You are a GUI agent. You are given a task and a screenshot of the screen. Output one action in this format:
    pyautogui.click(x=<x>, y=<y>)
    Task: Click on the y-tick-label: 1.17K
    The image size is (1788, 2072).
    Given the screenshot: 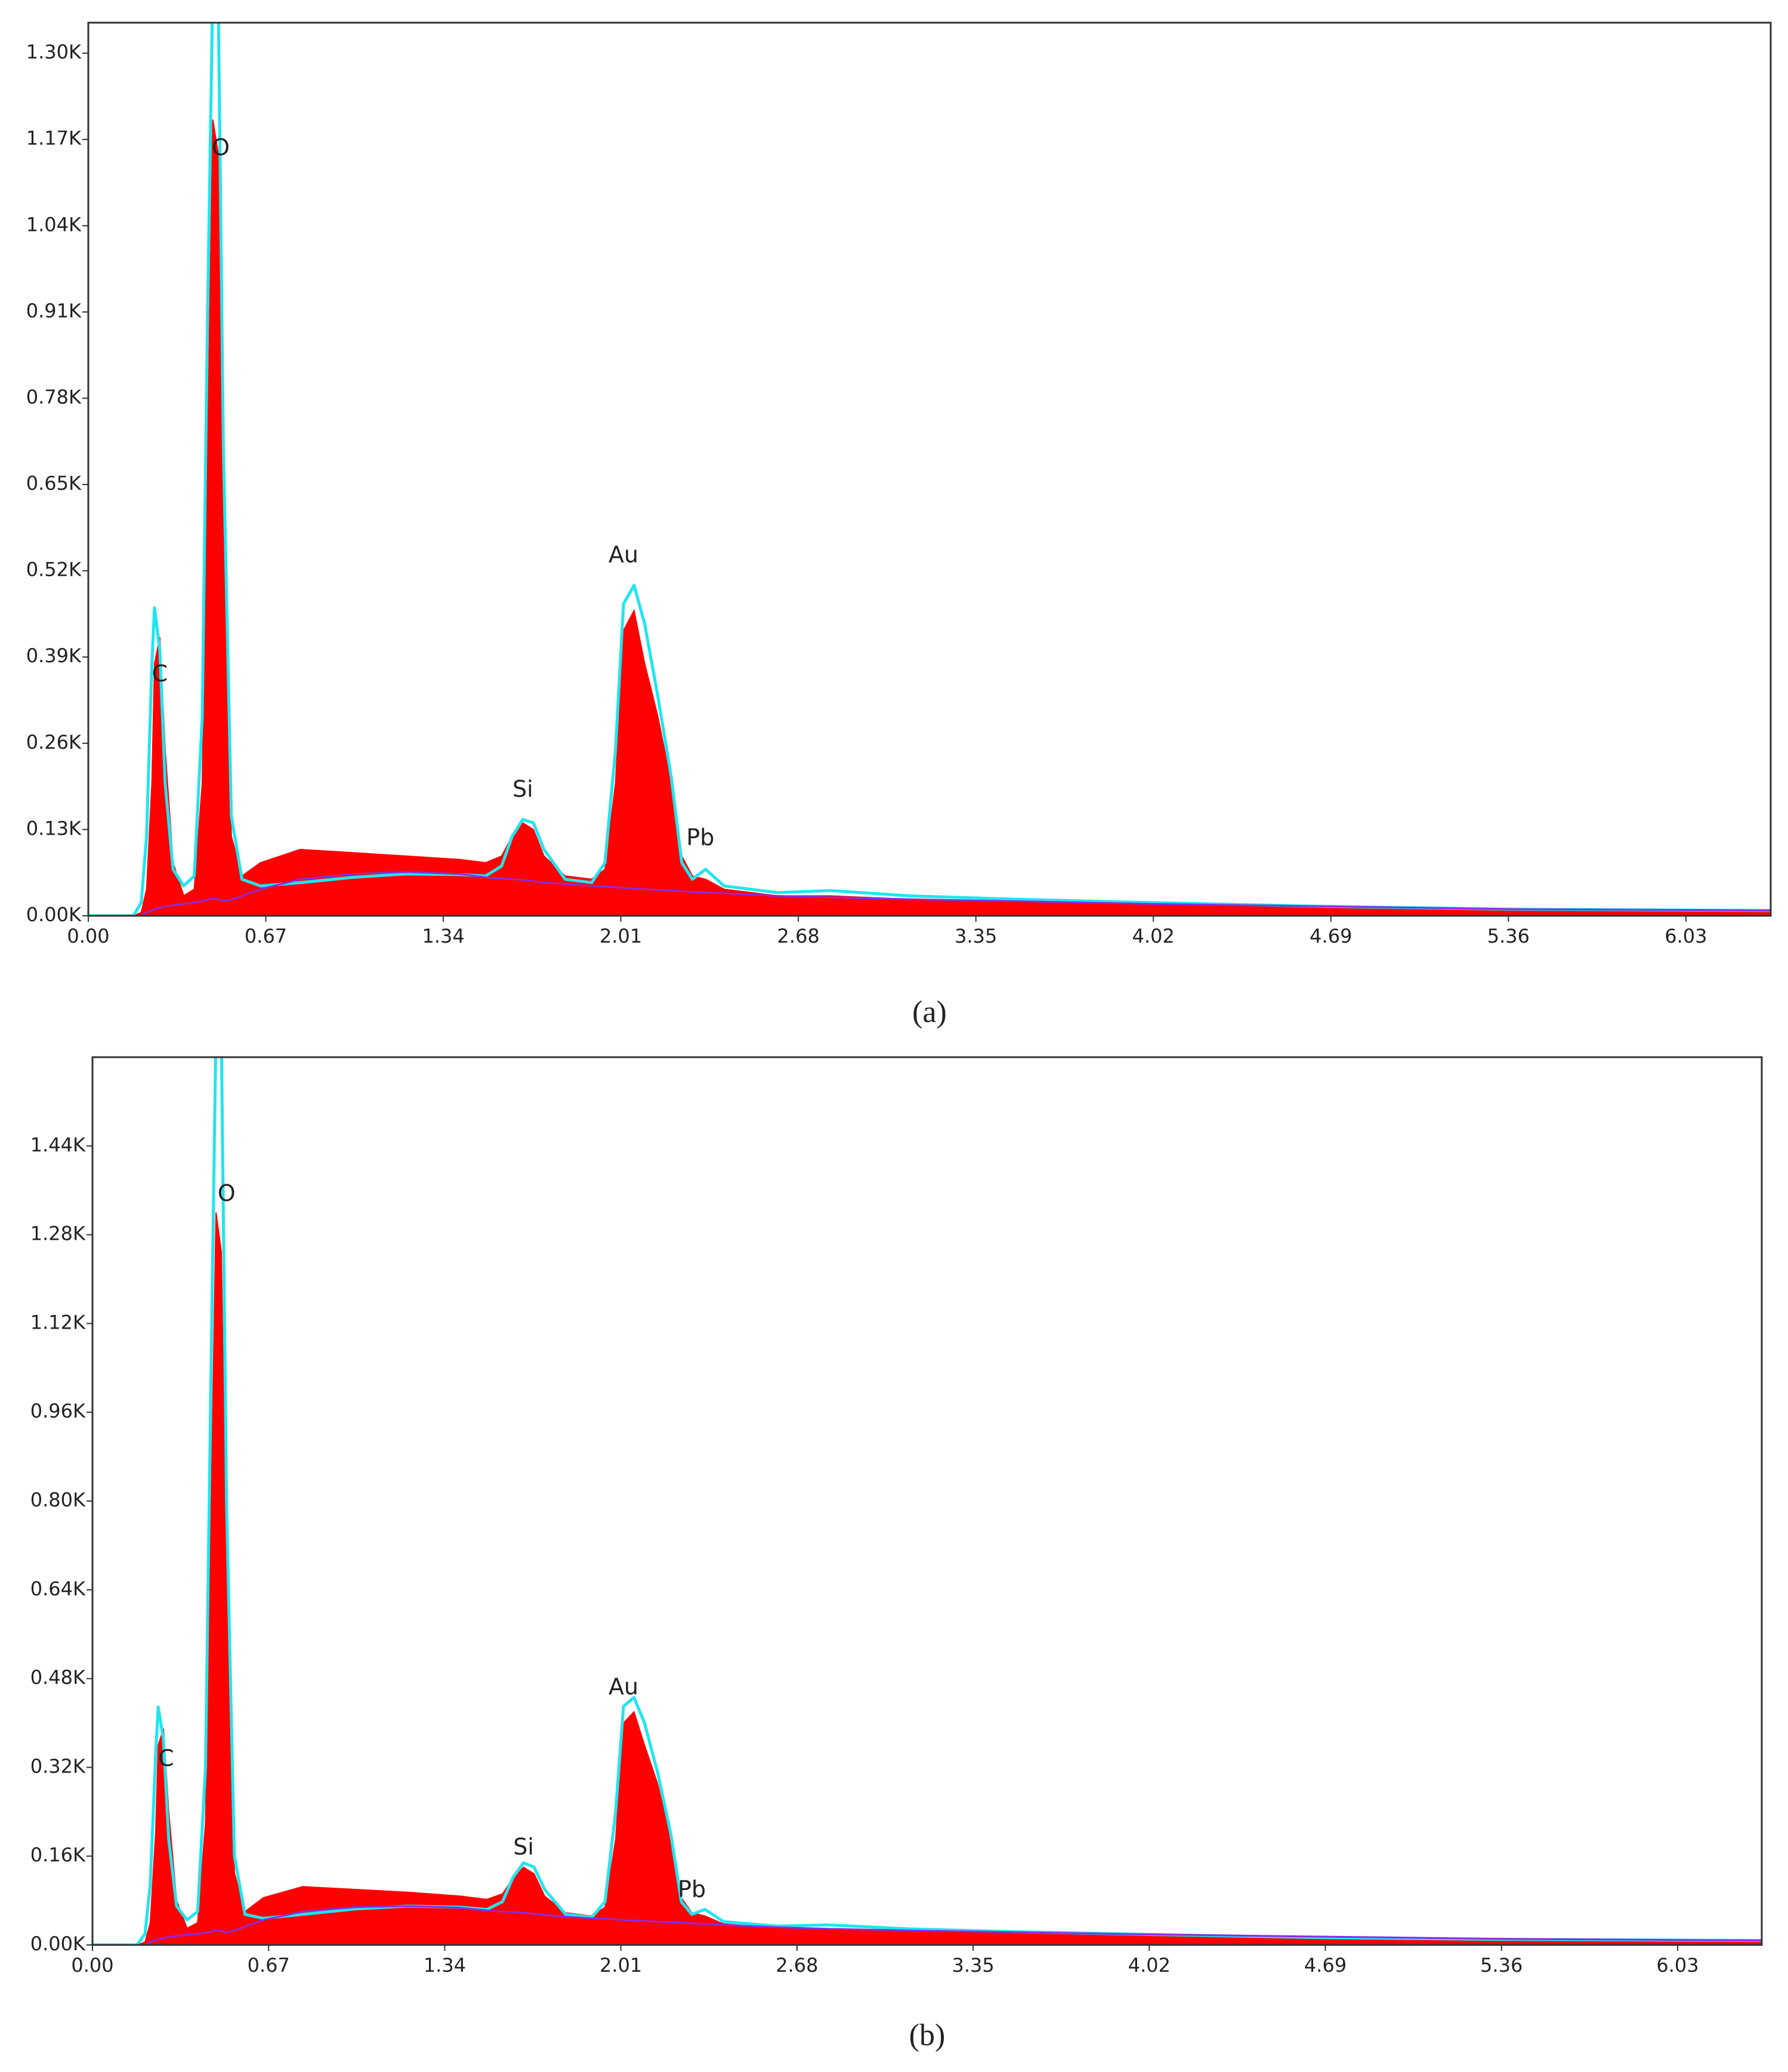 What is the action you would take?
    pyautogui.click(x=54, y=138)
    